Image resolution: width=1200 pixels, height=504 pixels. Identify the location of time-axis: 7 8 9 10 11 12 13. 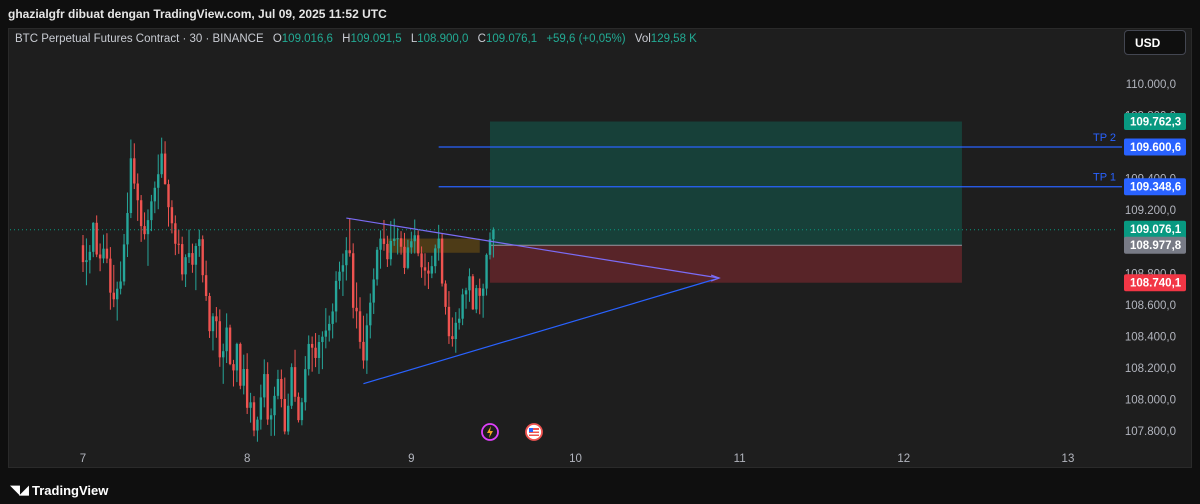
(577, 459).